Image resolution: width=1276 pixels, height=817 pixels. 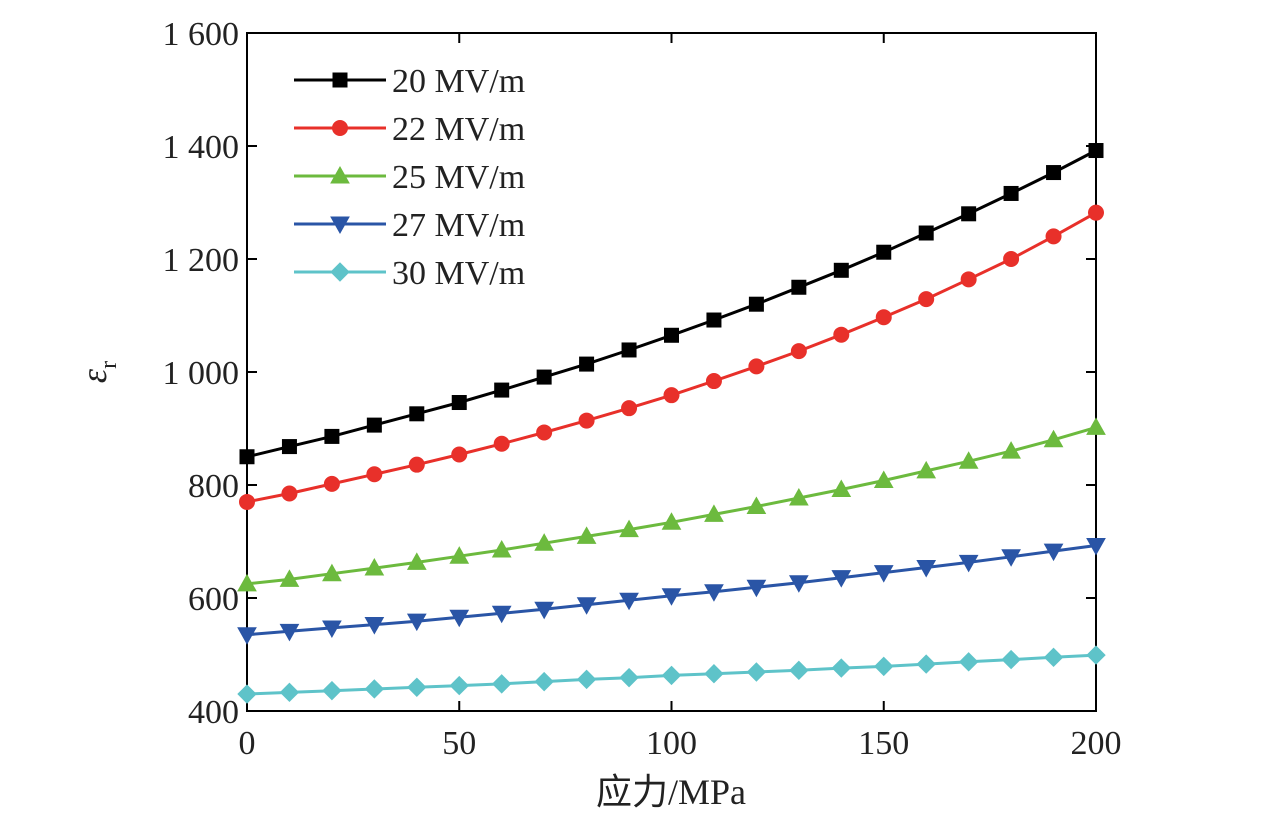 What do you see at coordinates (458, 225) in the screenshot?
I see `legend-label: 27 MV/m` at bounding box center [458, 225].